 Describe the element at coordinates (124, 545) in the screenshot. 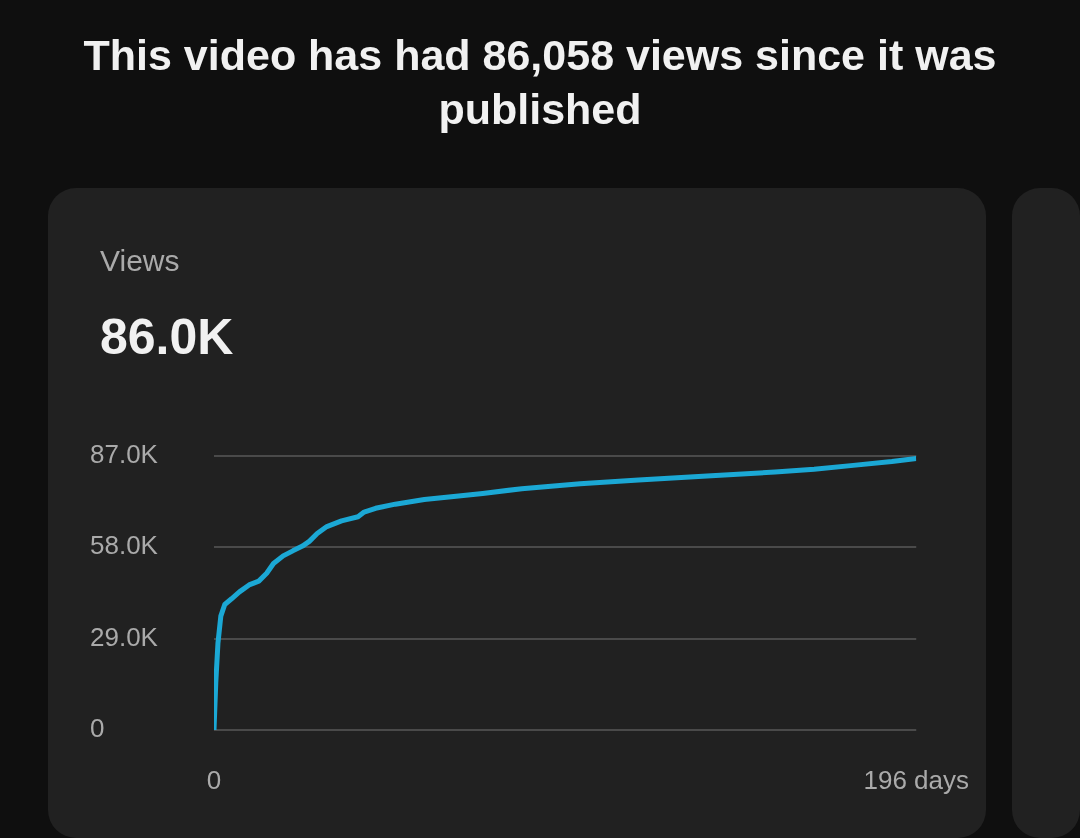

I see `y-tick-label: 58.0K` at that location.